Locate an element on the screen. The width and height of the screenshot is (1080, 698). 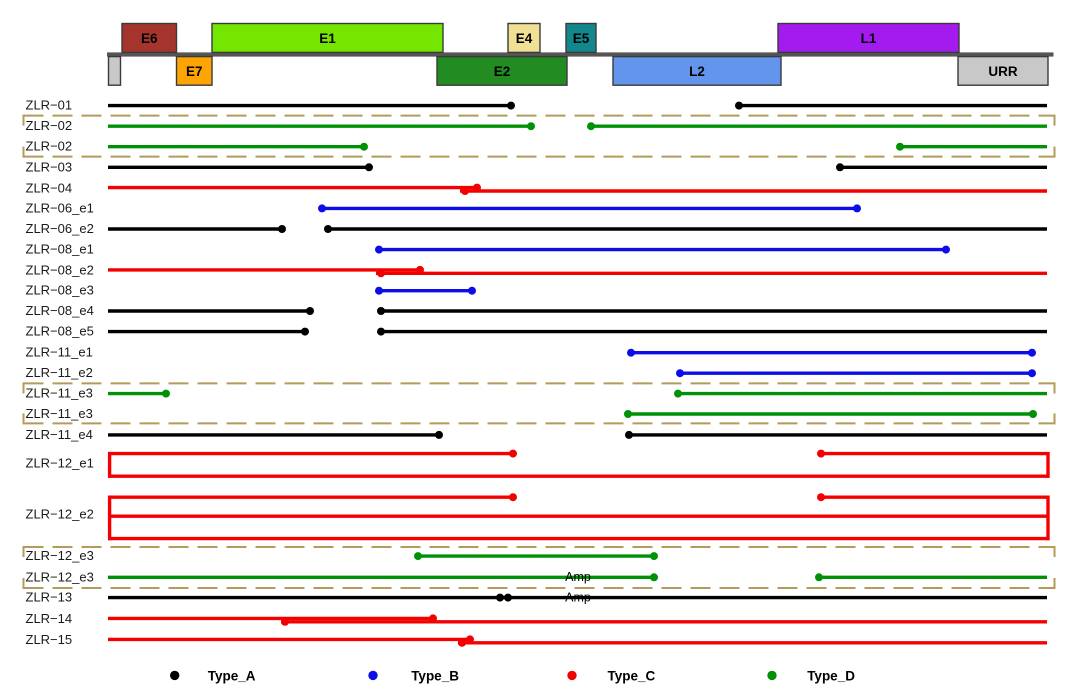
svg-text: ZLR−06_e2 is located at coordinates (60, 228).